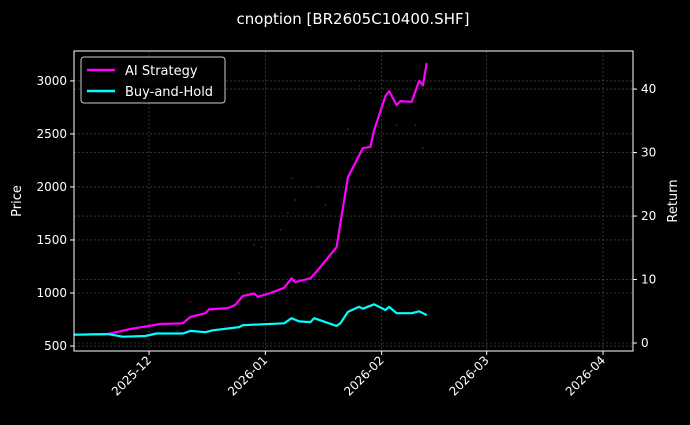 This screenshot has height=425, width=690. I want to click on legend-label-ai: AI Strategy, so click(161, 71).